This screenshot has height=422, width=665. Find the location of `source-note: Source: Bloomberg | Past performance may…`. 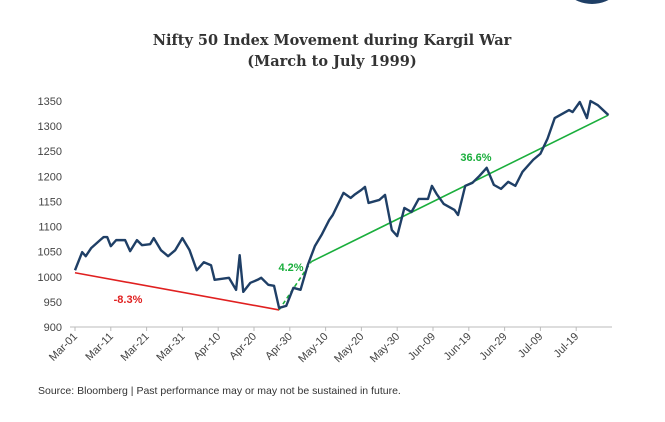

source-note: Source: Bloomberg | Past performance may… is located at coordinates (219, 391).